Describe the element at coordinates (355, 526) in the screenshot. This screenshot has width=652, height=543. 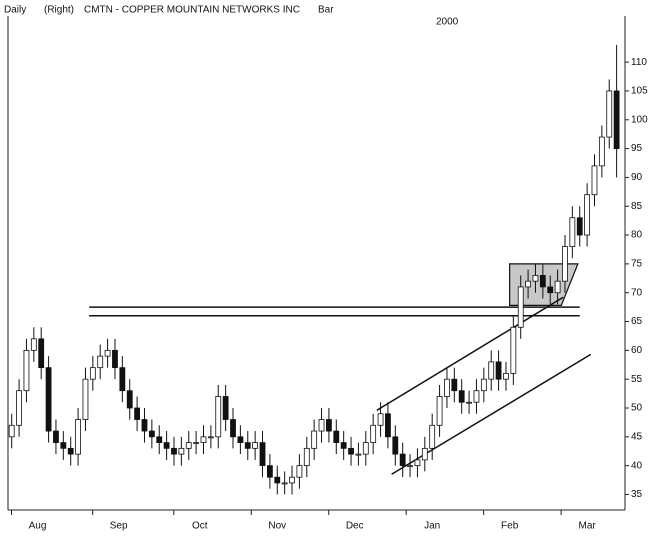
I see `x-tick-label: Dec` at that location.